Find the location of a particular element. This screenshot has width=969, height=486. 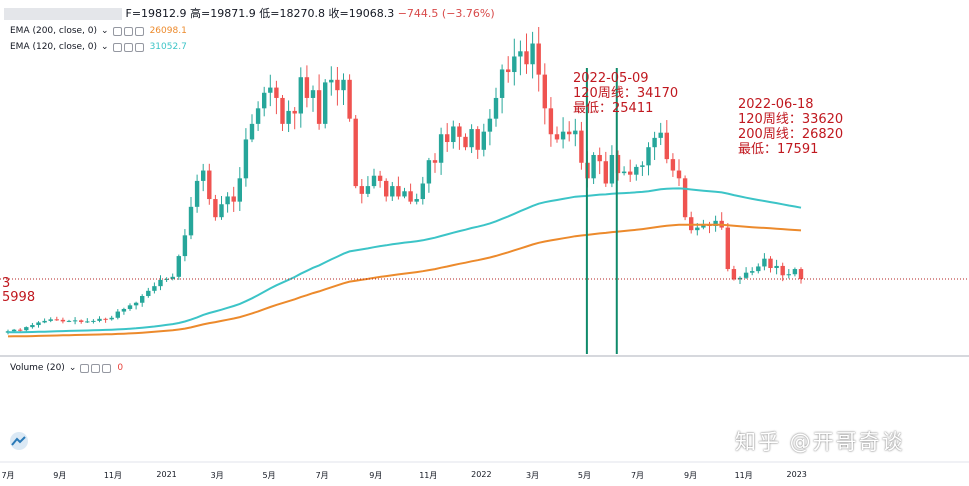

annotation-line: 最低：17591 is located at coordinates (778, 149).